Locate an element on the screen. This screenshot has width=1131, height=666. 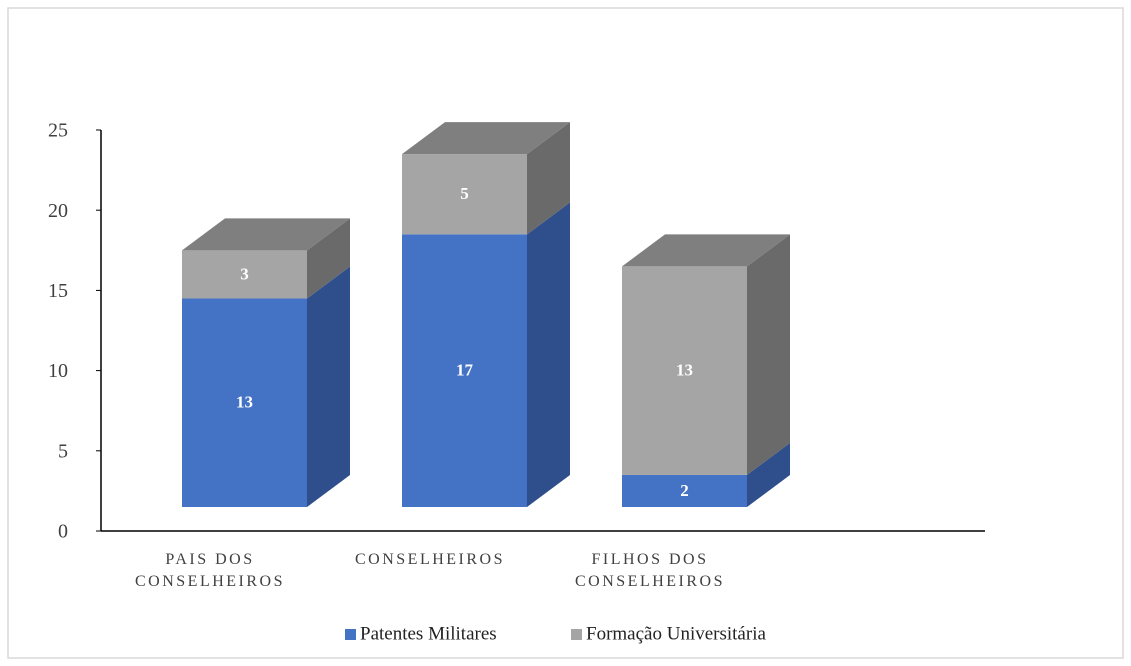
y-tick-label: 15 is located at coordinates (58, 291).